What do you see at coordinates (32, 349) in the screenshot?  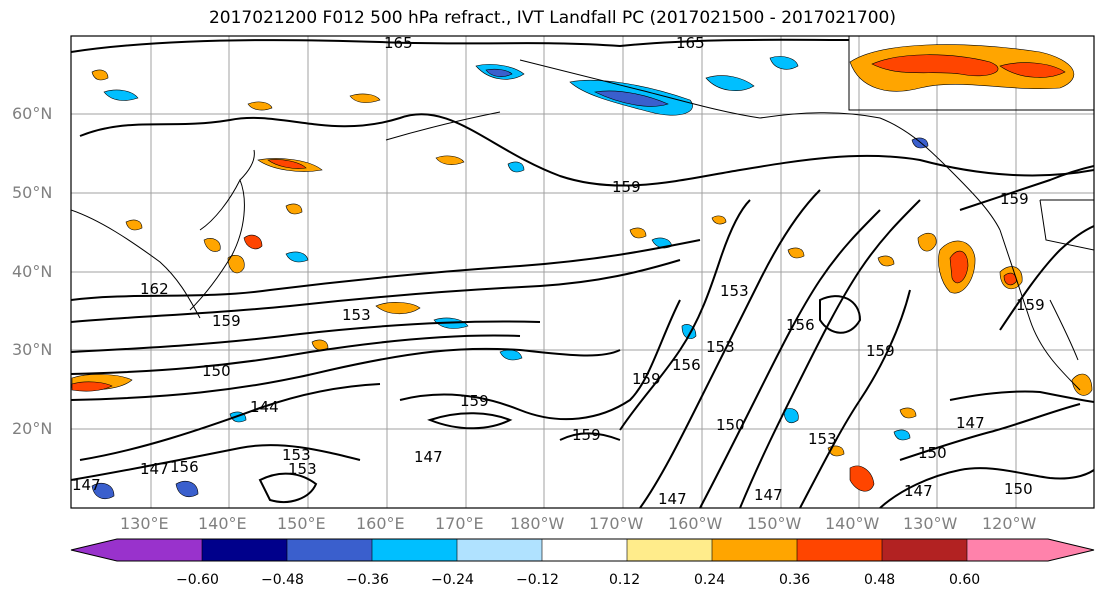 I see `lat-label-30n: 30°N` at bounding box center [32, 349].